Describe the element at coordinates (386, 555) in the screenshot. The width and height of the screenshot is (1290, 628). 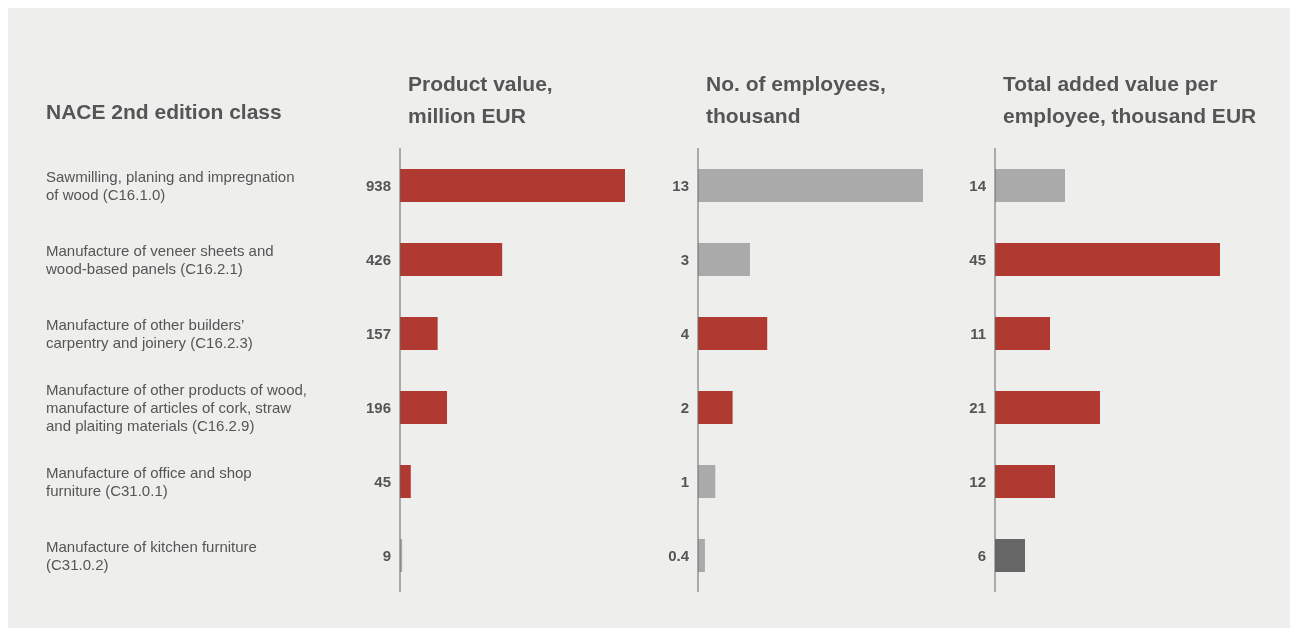
I see `data-label: 9` at that location.